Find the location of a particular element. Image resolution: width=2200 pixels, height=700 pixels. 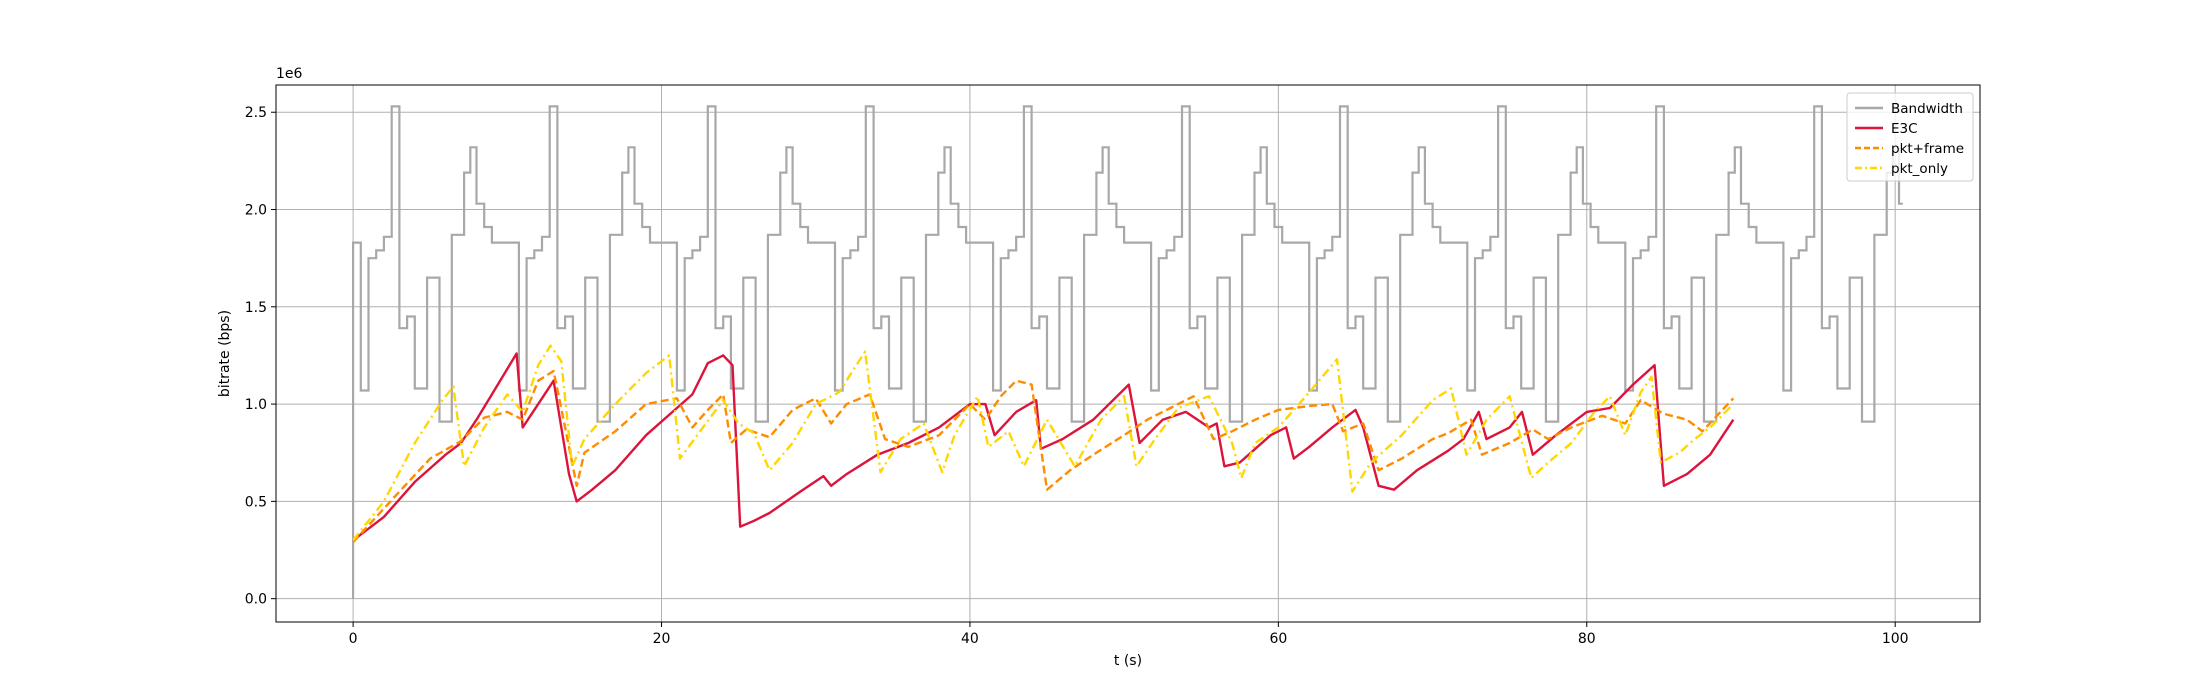

legend-label-pkt-only: pkt_only is located at coordinates (1919, 169).